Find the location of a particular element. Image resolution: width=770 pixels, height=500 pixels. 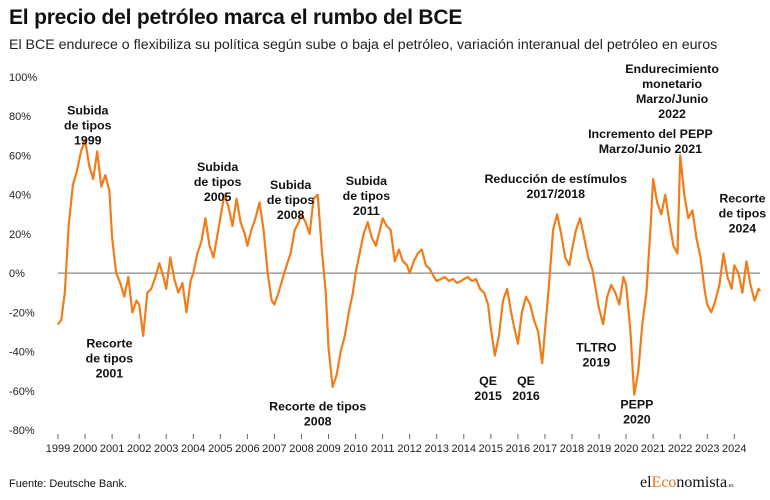

annotation-line: TLTRO is located at coordinates (596, 348).